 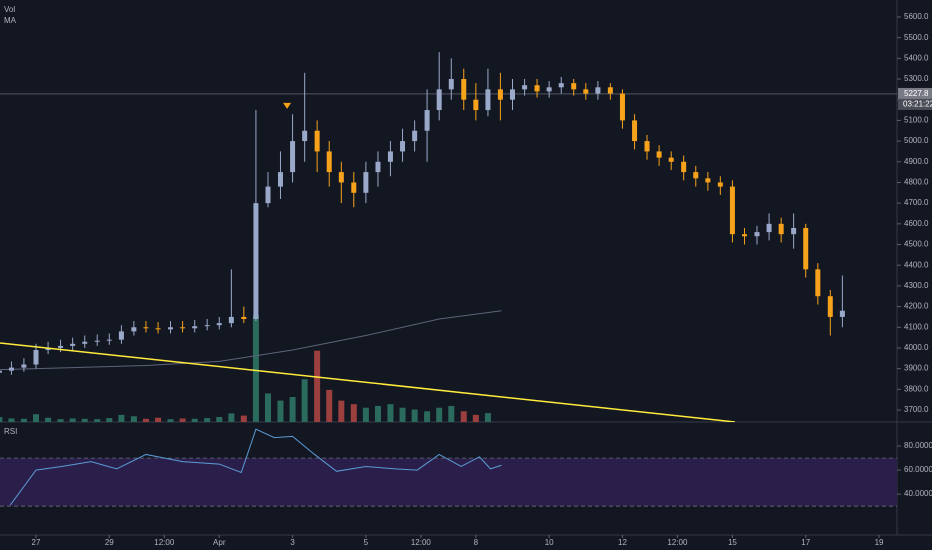 I want to click on rsi-line, so click(x=255, y=467).